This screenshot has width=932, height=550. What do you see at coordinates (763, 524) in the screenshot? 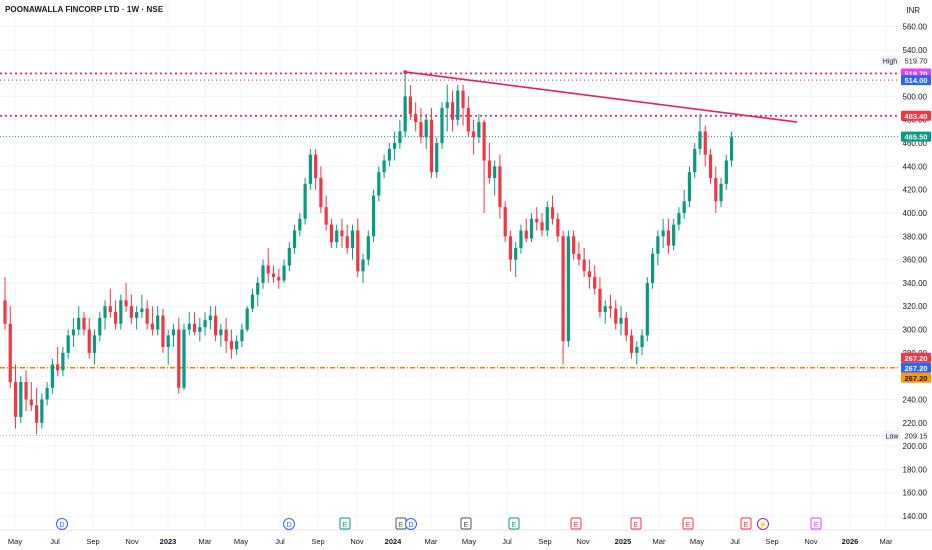
I see `split-marker-icon` at bounding box center [763, 524].